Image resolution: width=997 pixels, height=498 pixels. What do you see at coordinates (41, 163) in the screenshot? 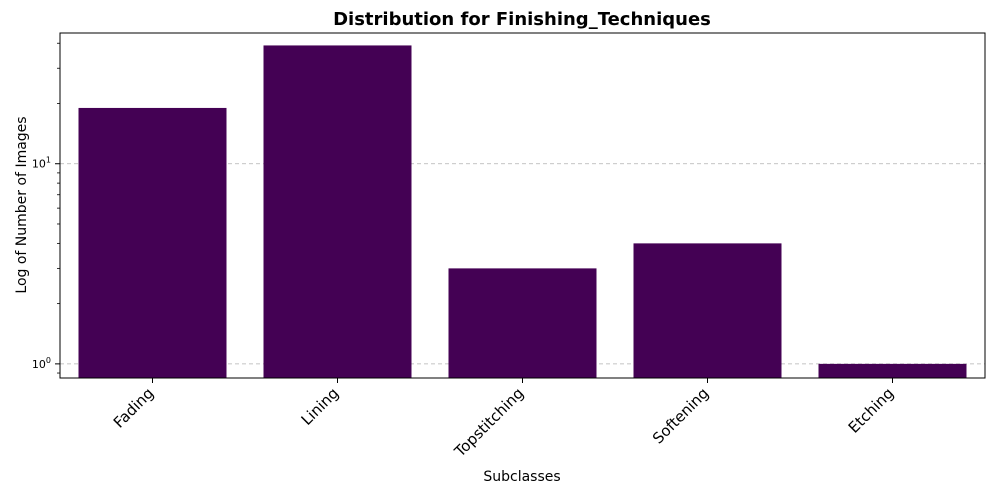
I see `ytick-label-1: 10¹` at bounding box center [41, 163].